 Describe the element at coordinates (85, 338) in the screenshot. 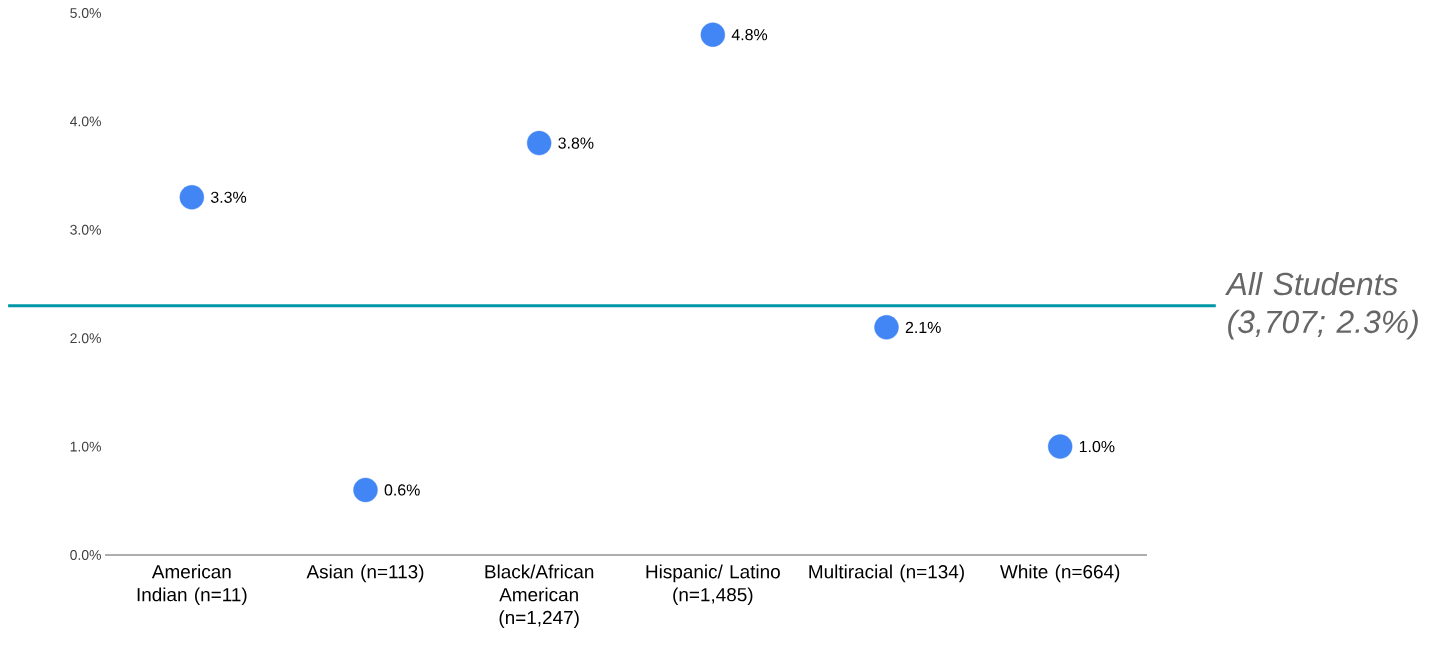

I see `y-tick-label: 2.0%` at that location.